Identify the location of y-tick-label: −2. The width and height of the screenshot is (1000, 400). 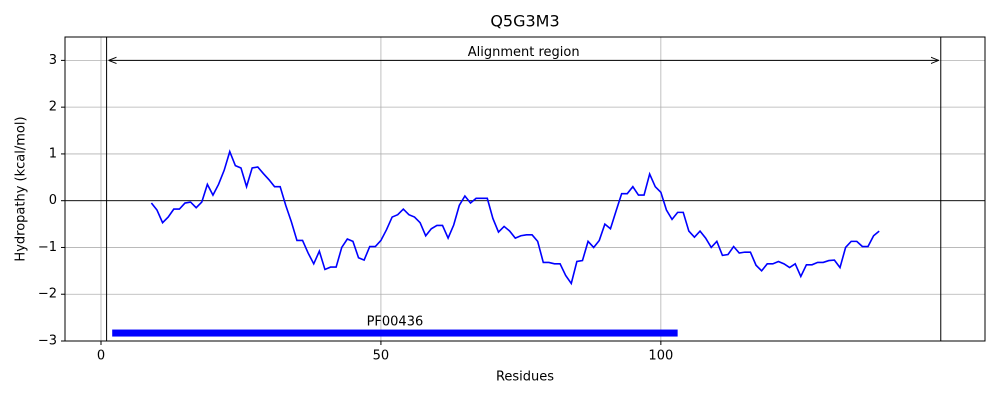
(47, 294).